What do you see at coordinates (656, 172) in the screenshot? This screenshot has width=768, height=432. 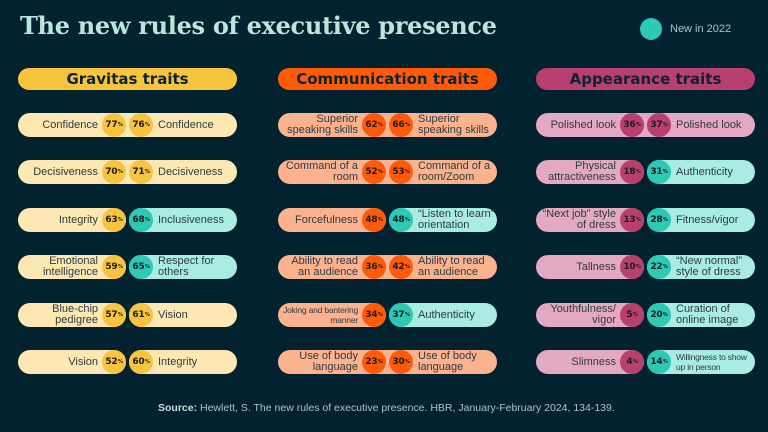 I see `percent-value: 31` at bounding box center [656, 172].